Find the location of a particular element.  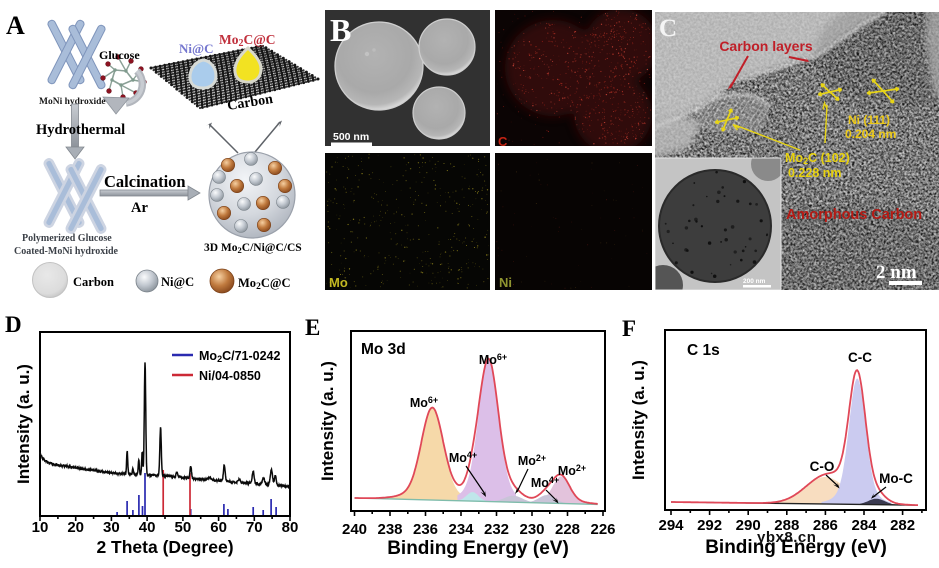

svg-text: 240 is located at coordinates (354, 529).